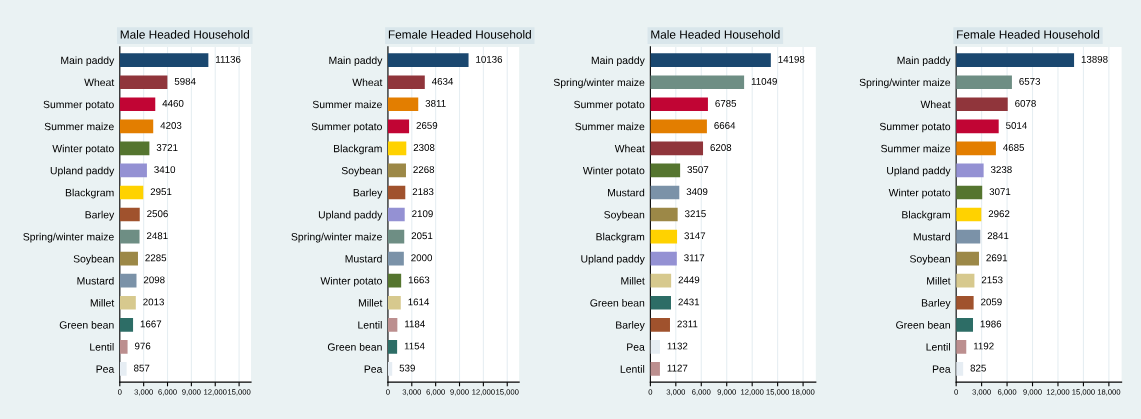  I want to click on data-label: 2109, so click(422, 214).